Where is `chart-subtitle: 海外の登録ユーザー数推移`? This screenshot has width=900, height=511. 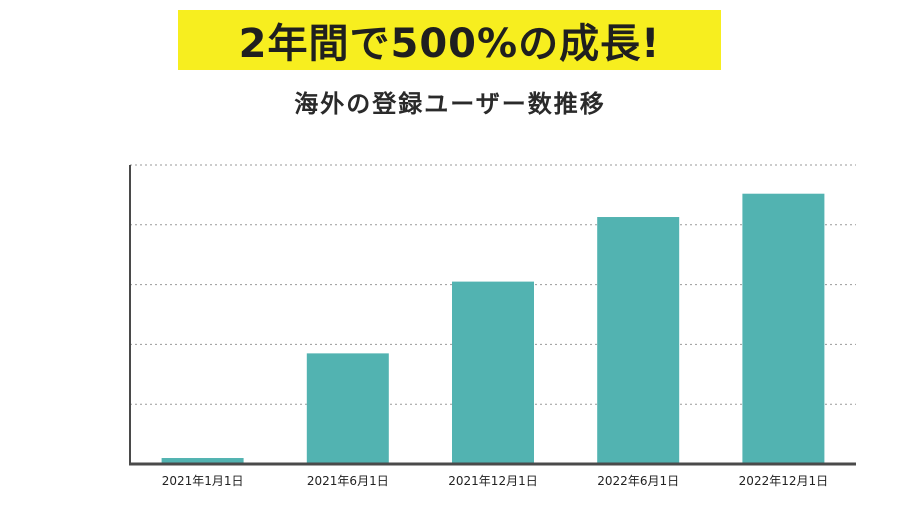
chart-subtitle: 海外の登録ユーザー数推移 is located at coordinates (450, 104).